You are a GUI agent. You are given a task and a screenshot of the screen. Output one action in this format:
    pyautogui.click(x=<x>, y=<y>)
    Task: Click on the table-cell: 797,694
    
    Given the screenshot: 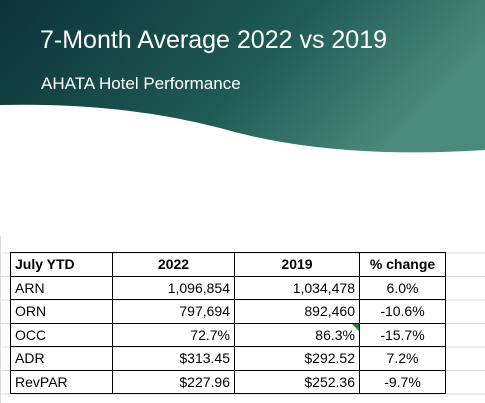 What is the action you would take?
    pyautogui.click(x=173, y=311)
    